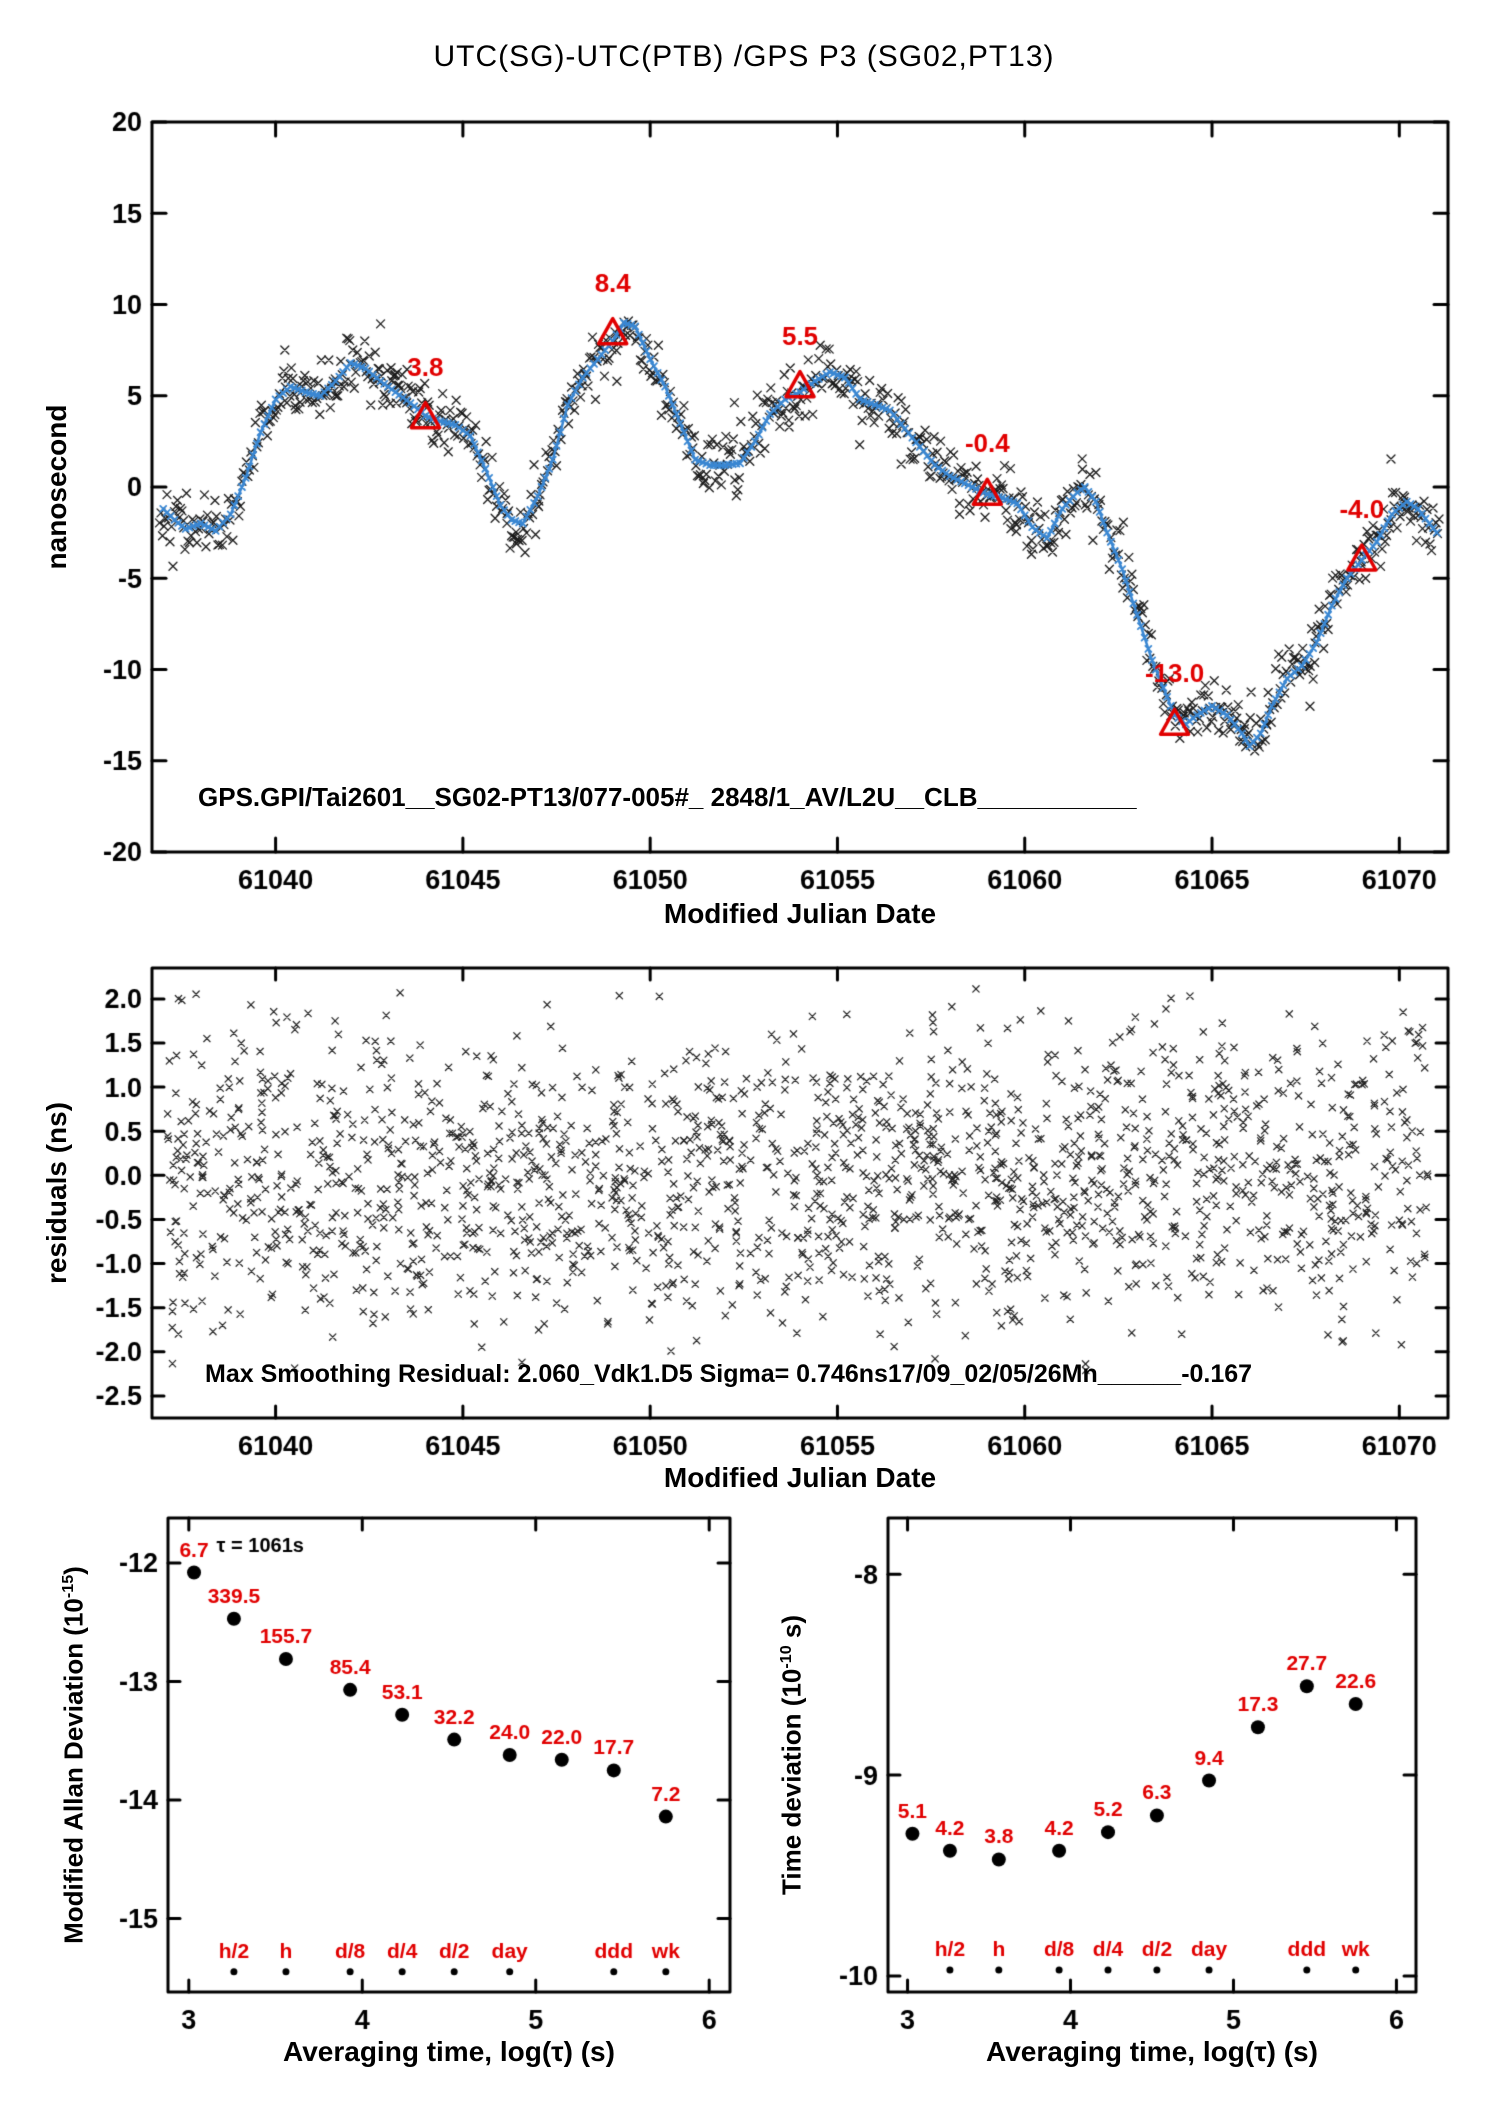 This screenshot has width=1488, height=2105. I want to click on mdev-xlabel: Averaging time, log(τ) (s), so click(449, 2051).